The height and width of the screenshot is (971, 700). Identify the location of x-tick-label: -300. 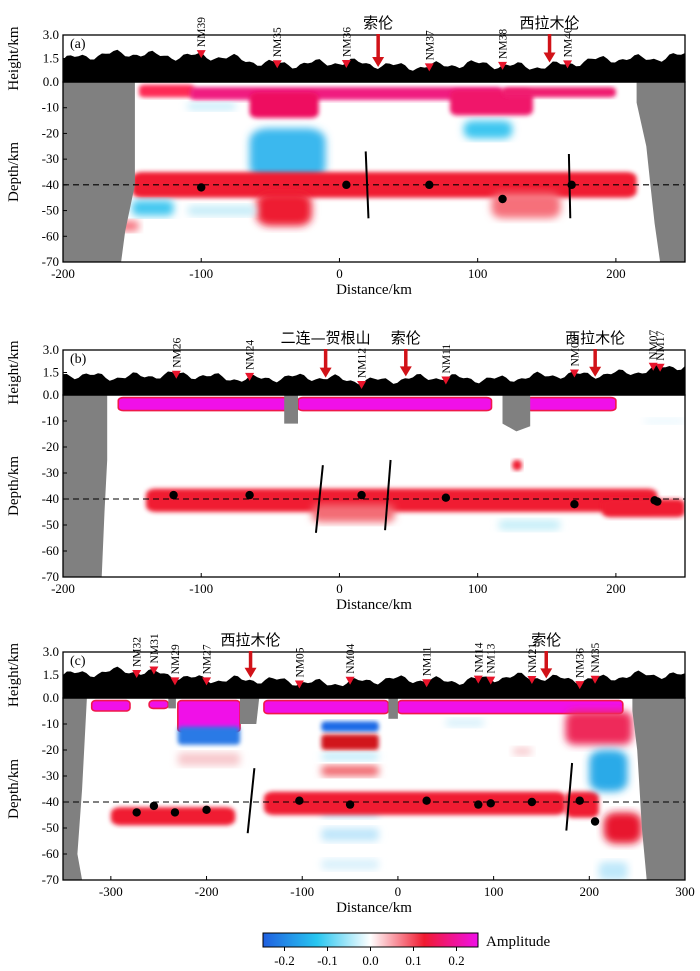
(111, 891).